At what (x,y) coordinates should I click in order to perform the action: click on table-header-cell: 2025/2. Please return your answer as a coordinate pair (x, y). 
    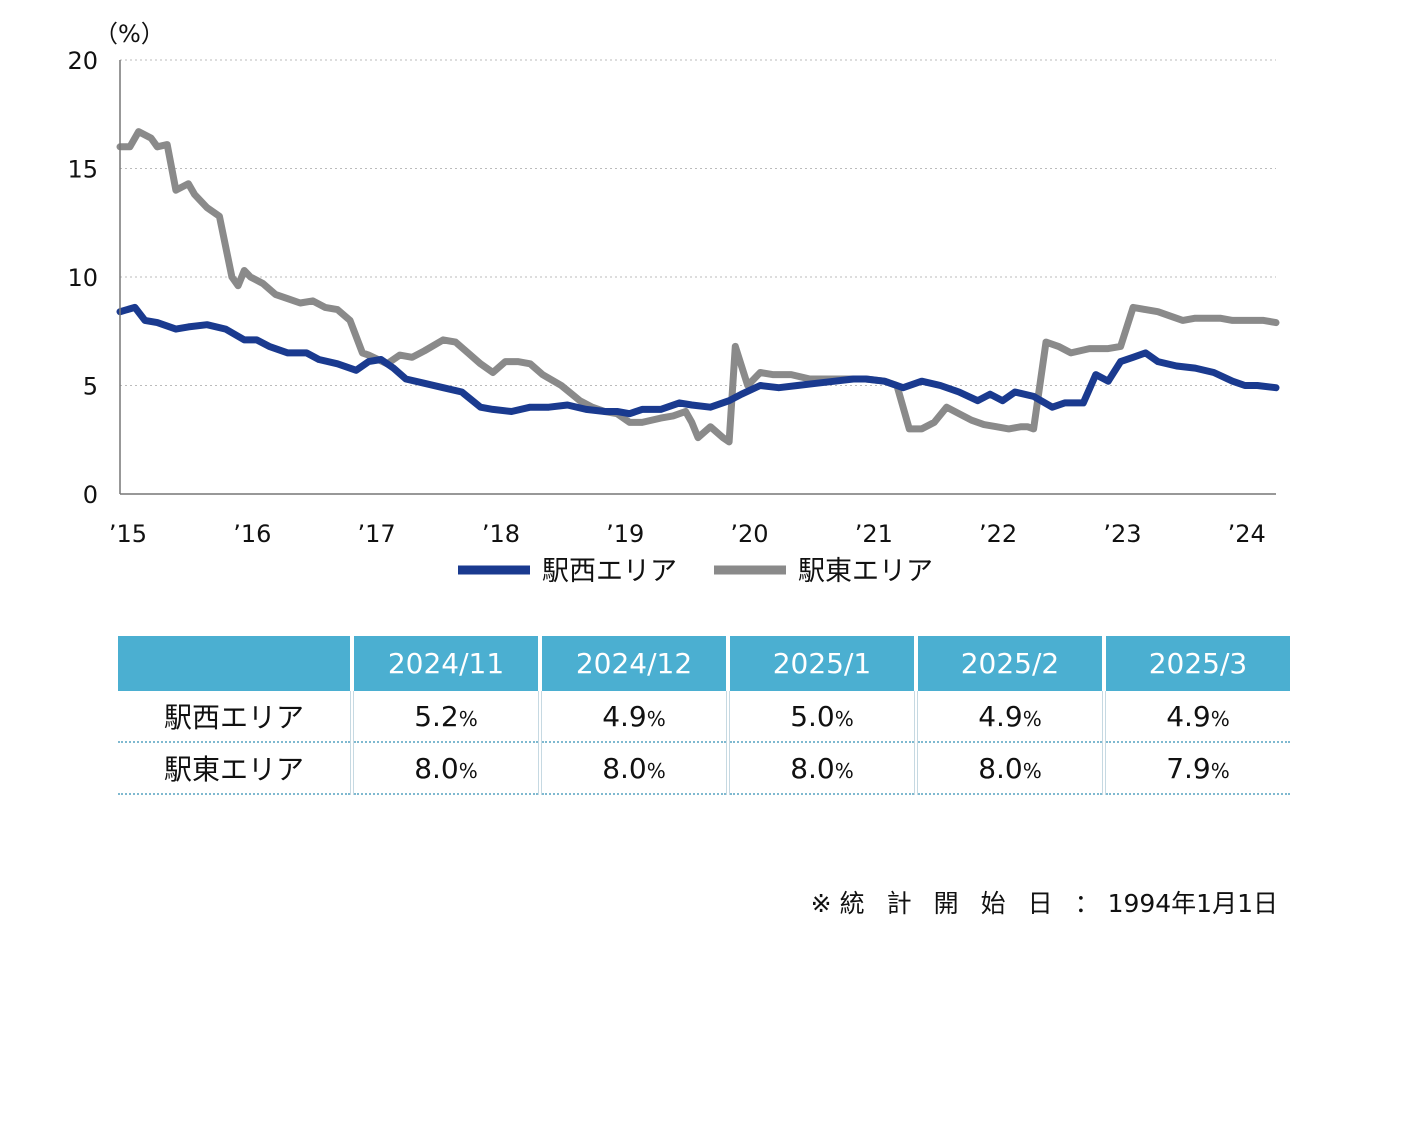
    Looking at the image, I should click on (1009, 663).